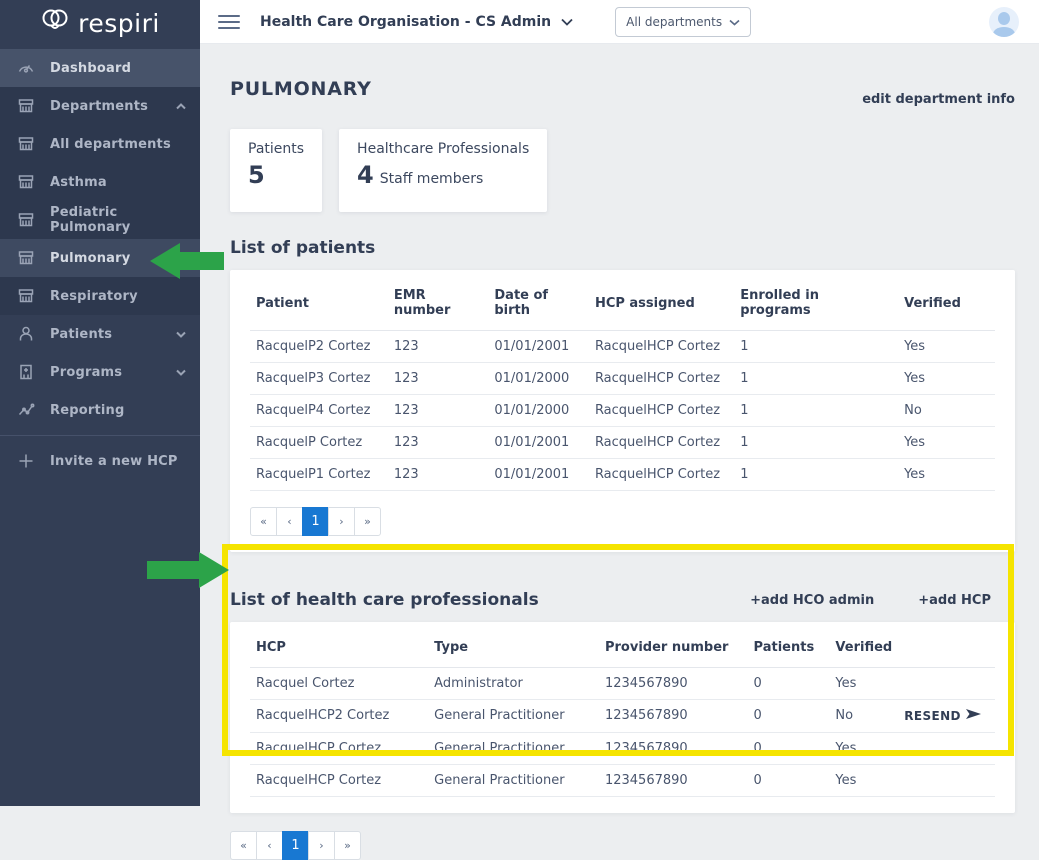  I want to click on professionals-stat-card: Healthcare Professionals 4 Staff members, so click(443, 170).